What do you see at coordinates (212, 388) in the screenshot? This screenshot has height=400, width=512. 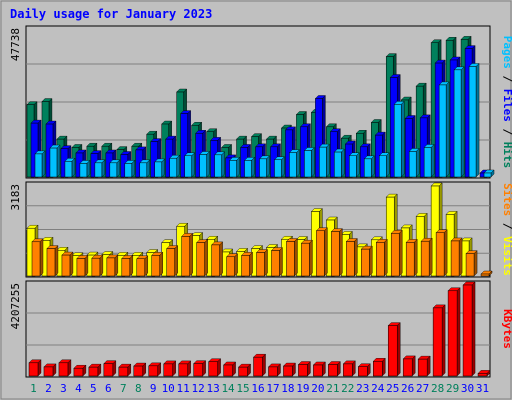 I see `day-label-13: 13` at bounding box center [212, 388].